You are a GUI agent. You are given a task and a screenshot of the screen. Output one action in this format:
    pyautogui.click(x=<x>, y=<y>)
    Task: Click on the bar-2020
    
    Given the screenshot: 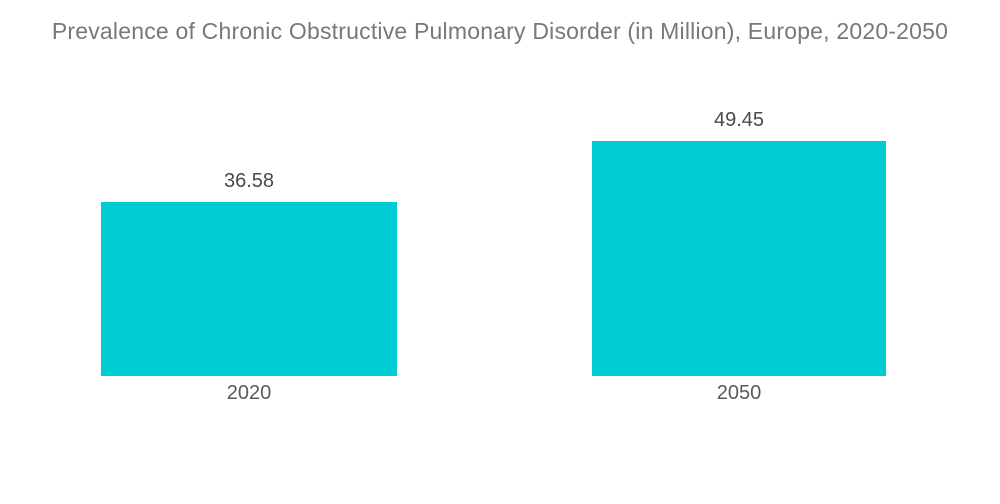 What is the action you would take?
    pyautogui.click(x=249, y=289)
    